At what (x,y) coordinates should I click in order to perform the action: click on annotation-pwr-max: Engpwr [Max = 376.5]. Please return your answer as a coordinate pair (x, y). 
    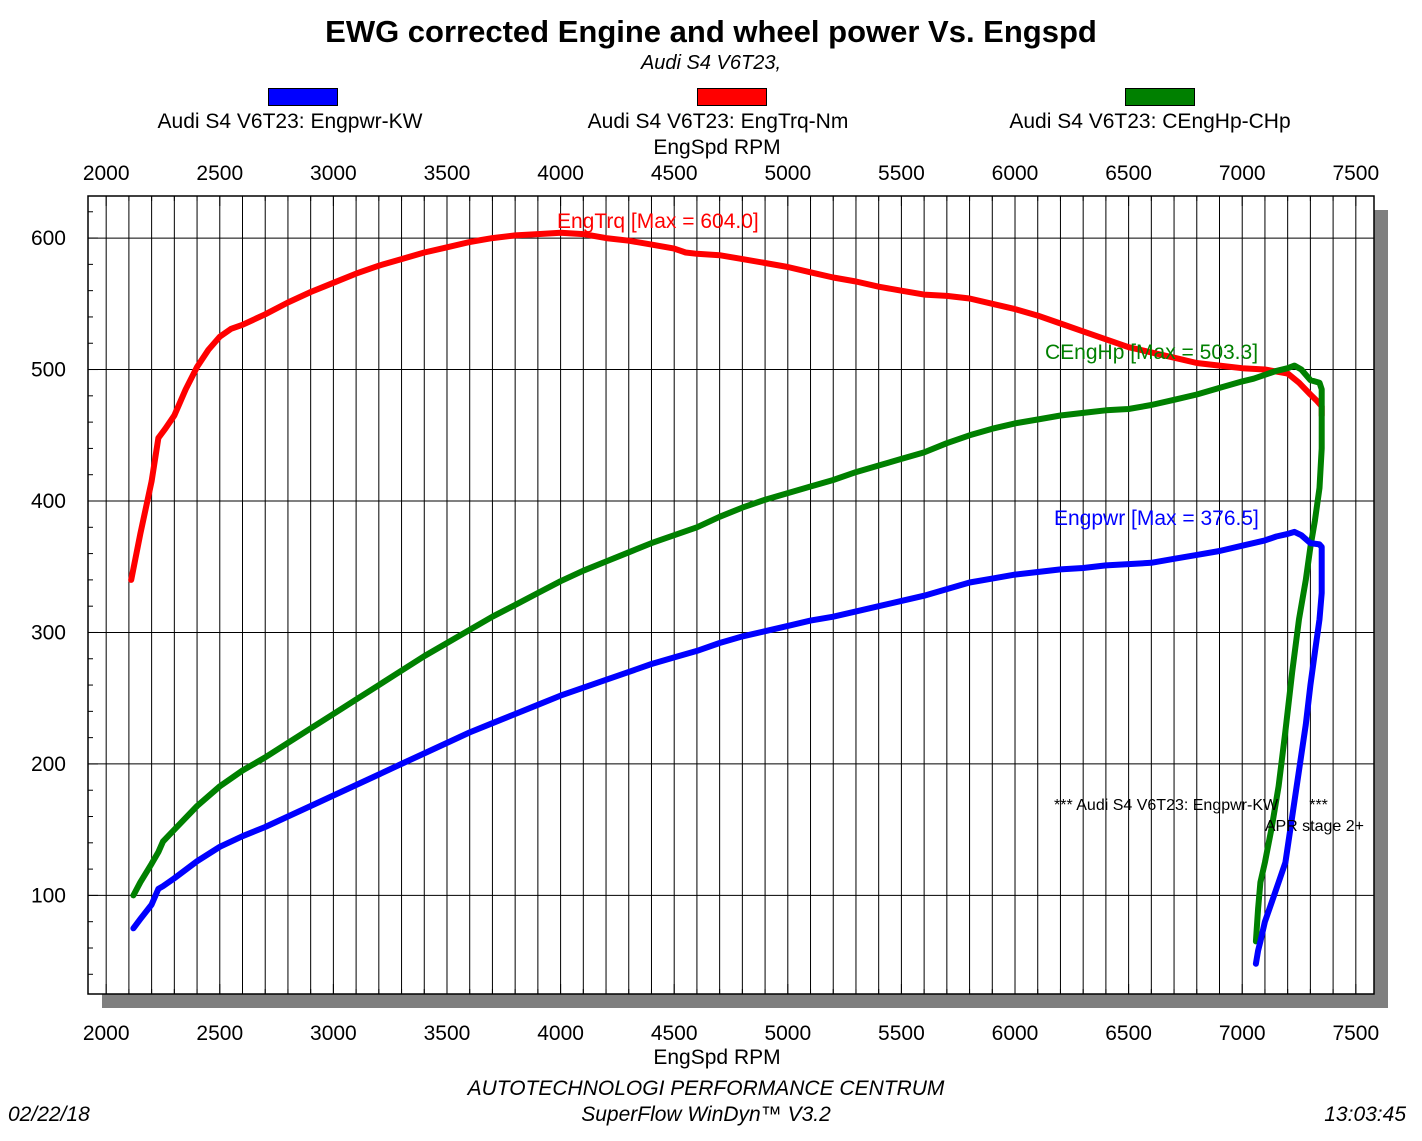
    Looking at the image, I should click on (1156, 518).